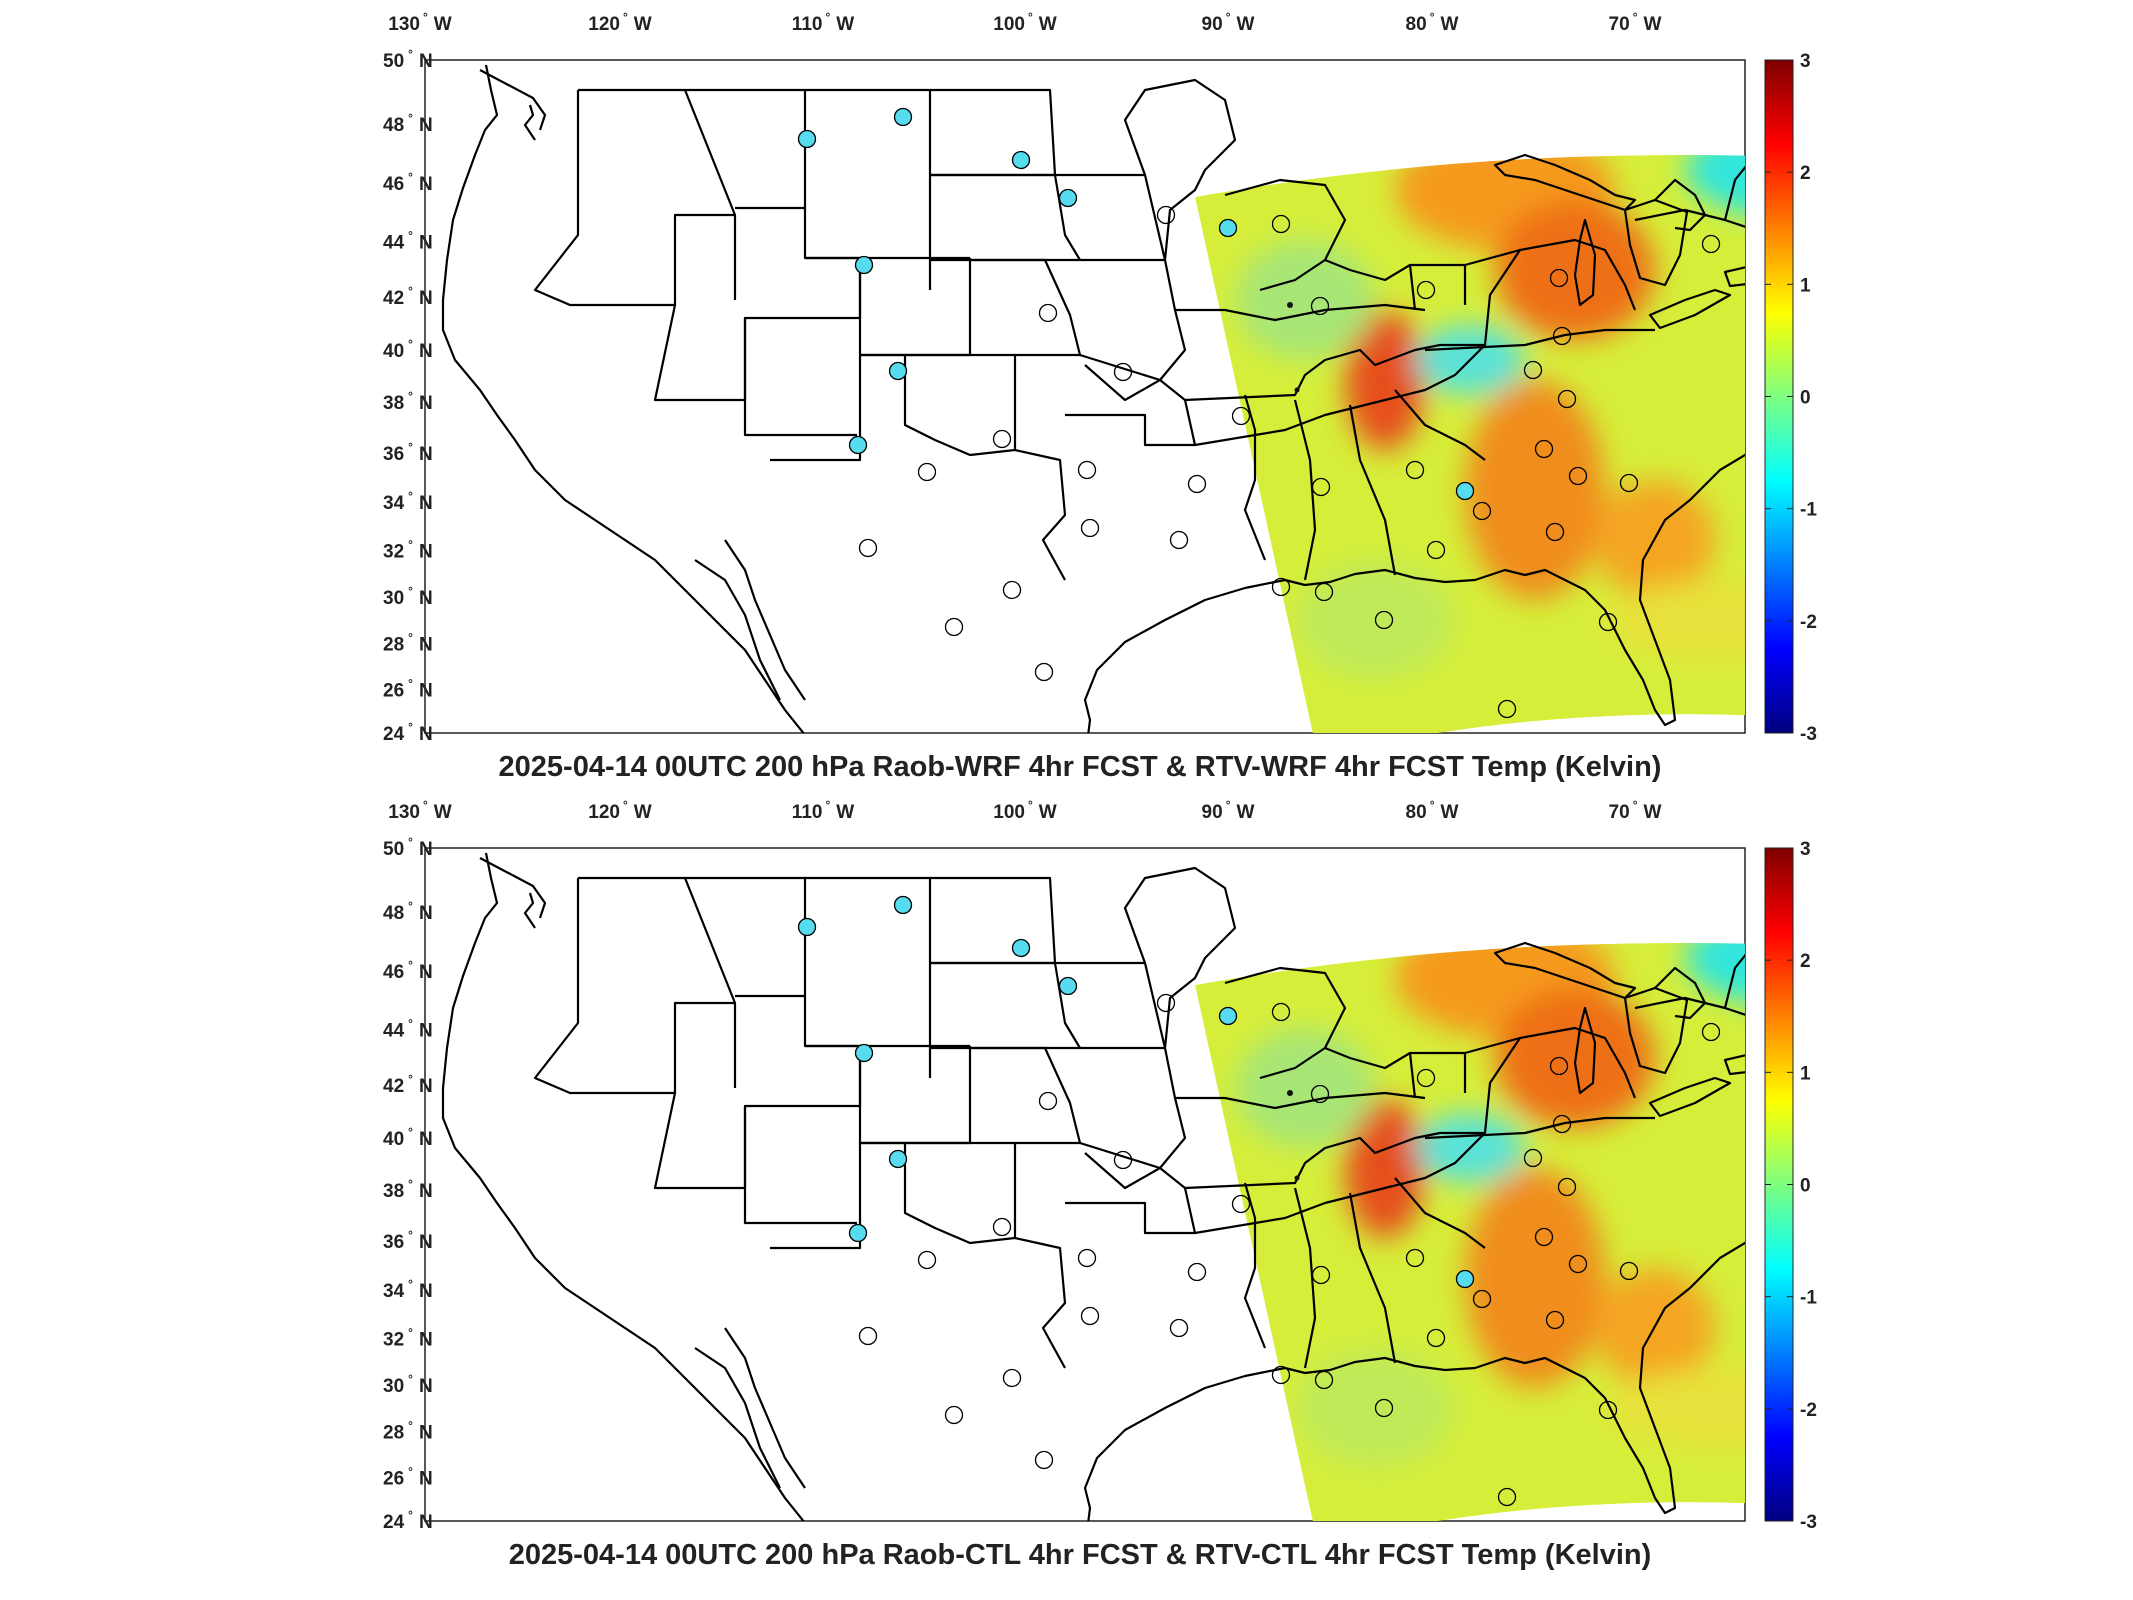 This screenshot has height=1600, width=2133. I want to click on lon-tick-label: 80 ° W, so click(1432, 22).